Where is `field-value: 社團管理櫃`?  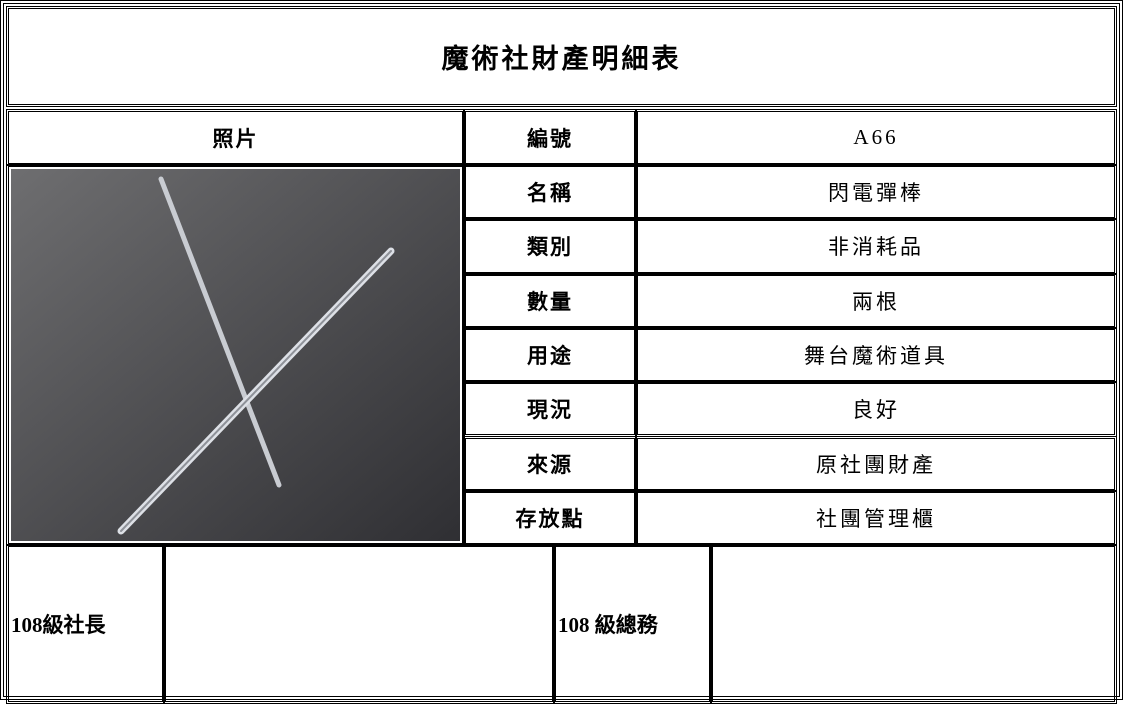 field-value: 社團管理櫃 is located at coordinates (876, 518).